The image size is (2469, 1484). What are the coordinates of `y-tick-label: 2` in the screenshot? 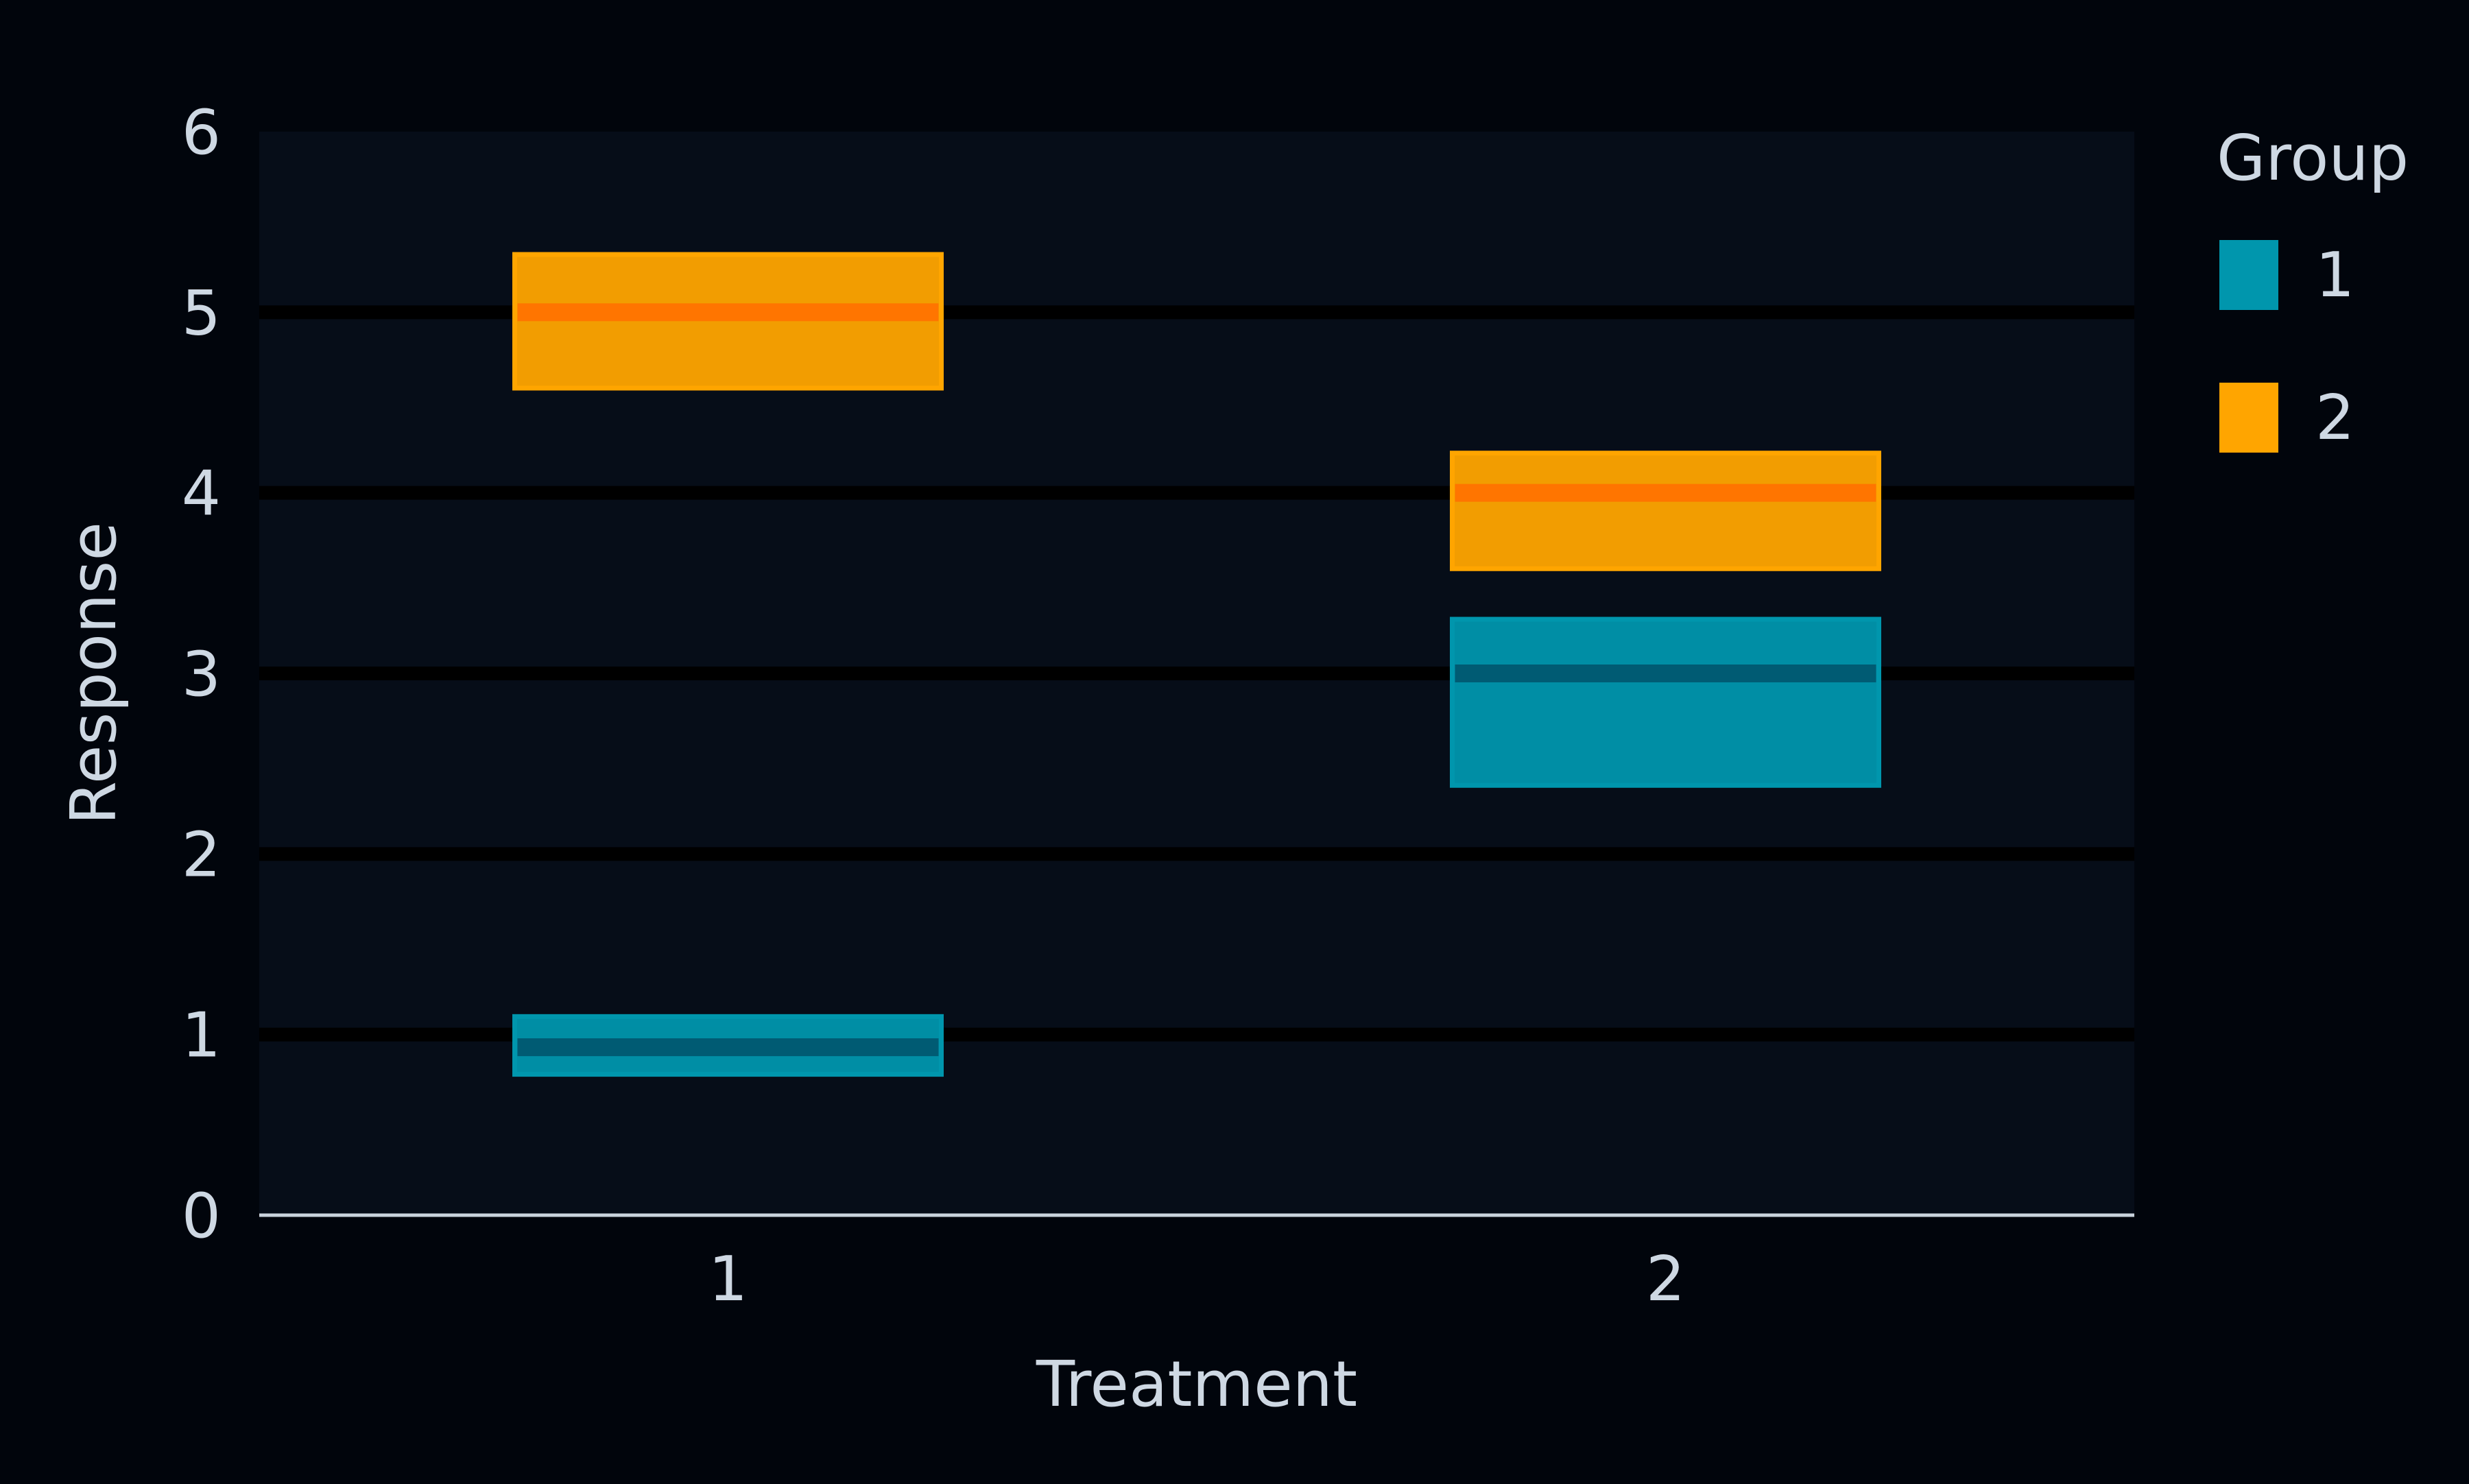 It's located at (201, 855).